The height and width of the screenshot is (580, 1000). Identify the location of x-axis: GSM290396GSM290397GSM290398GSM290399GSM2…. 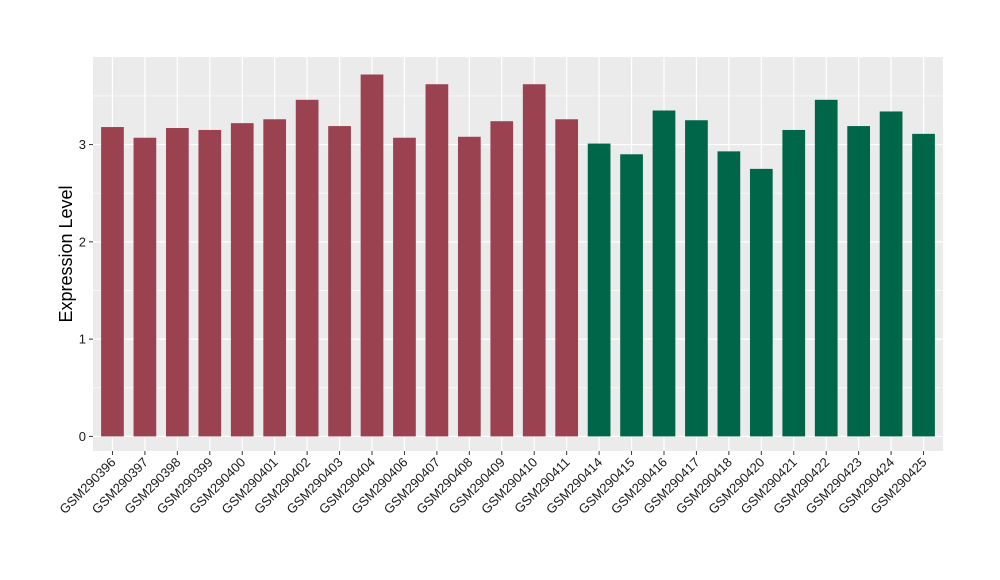
(493, 484).